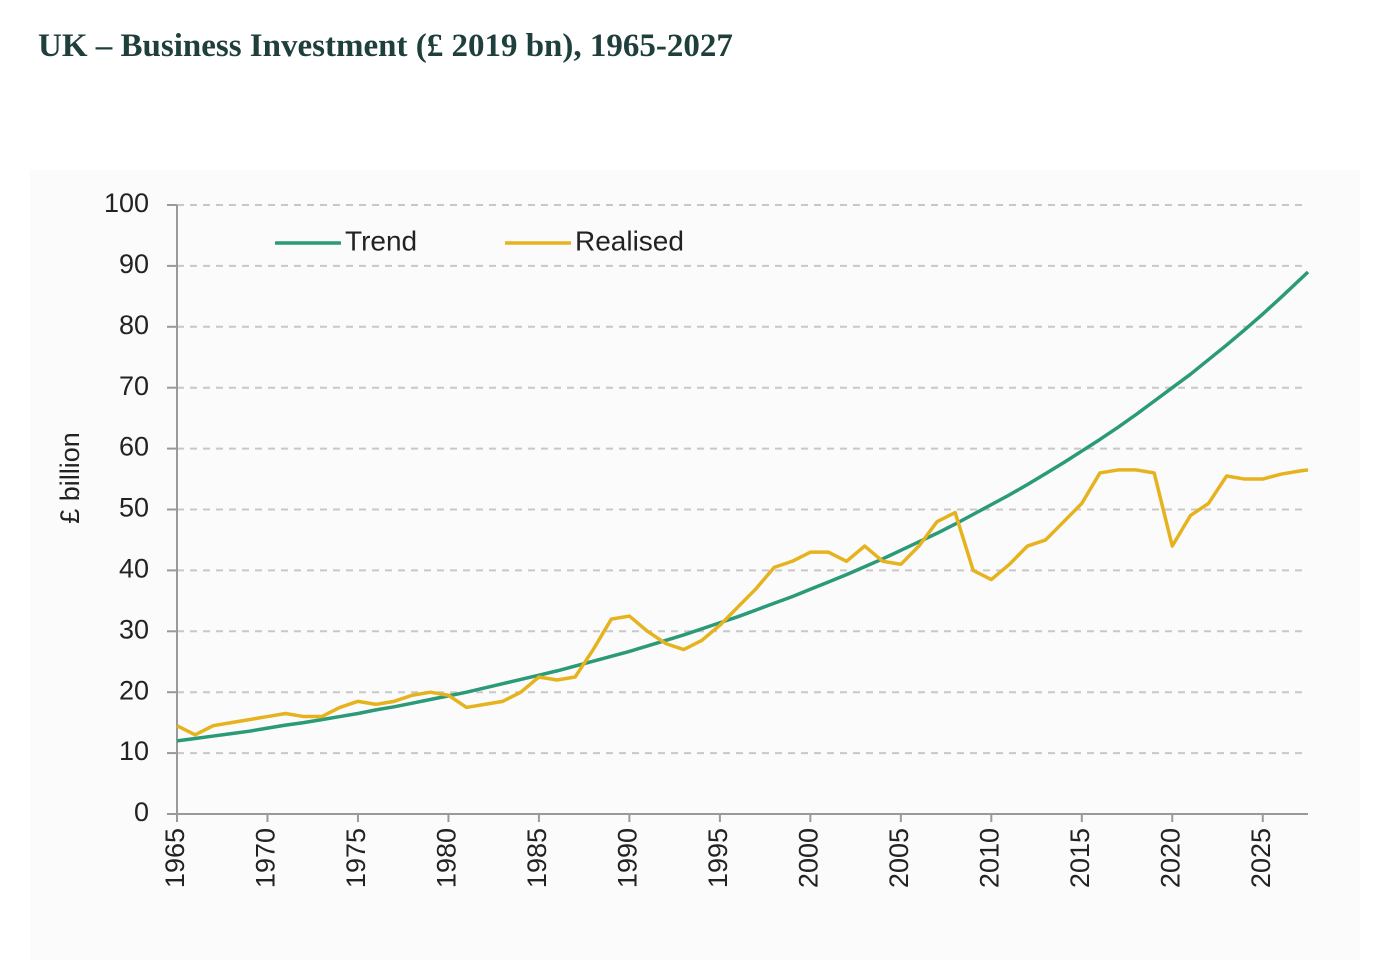  I want to click on y-tick-label: 40, so click(134, 569).